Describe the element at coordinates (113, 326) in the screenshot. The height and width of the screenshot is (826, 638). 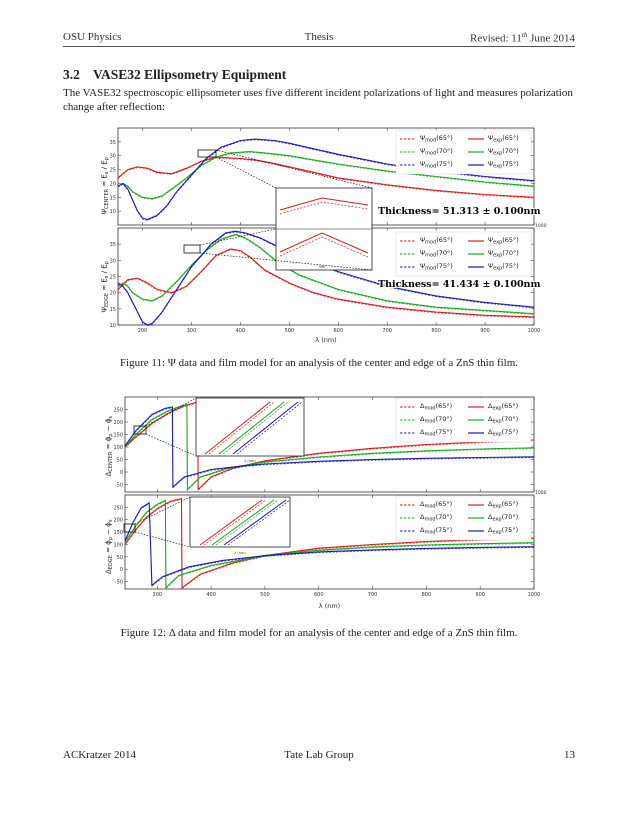
I see `y-tick-label: 10` at that location.